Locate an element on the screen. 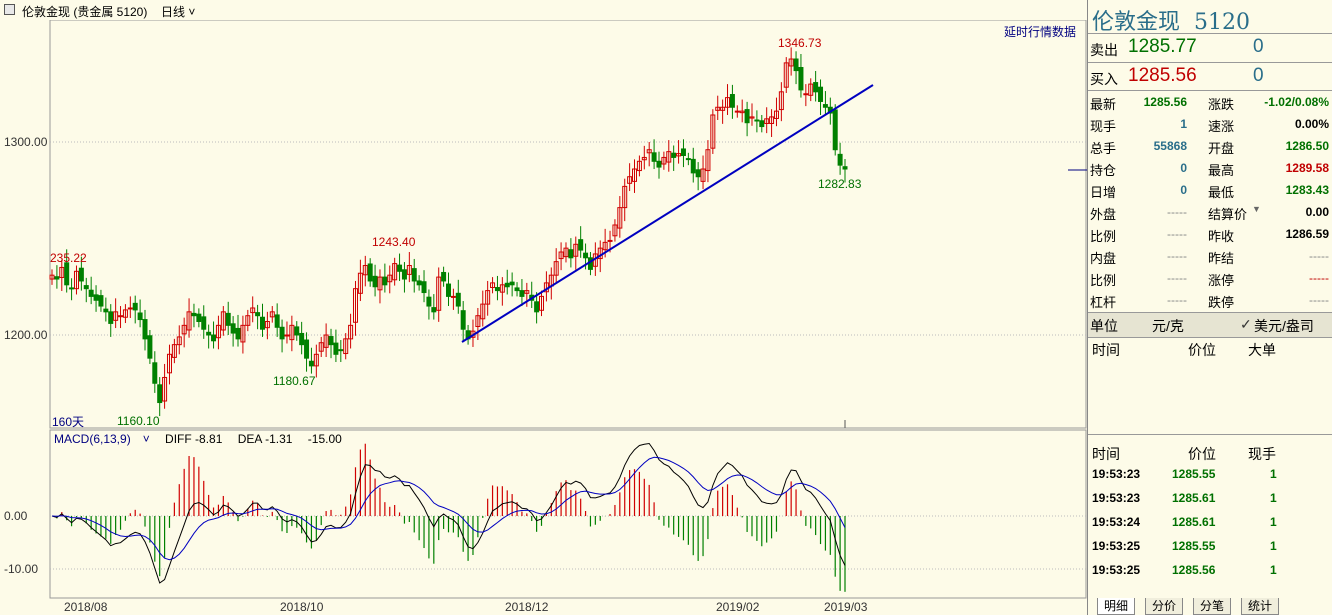 The height and width of the screenshot is (615, 1332). quote-field-label: 持仓 is located at coordinates (1103, 170).